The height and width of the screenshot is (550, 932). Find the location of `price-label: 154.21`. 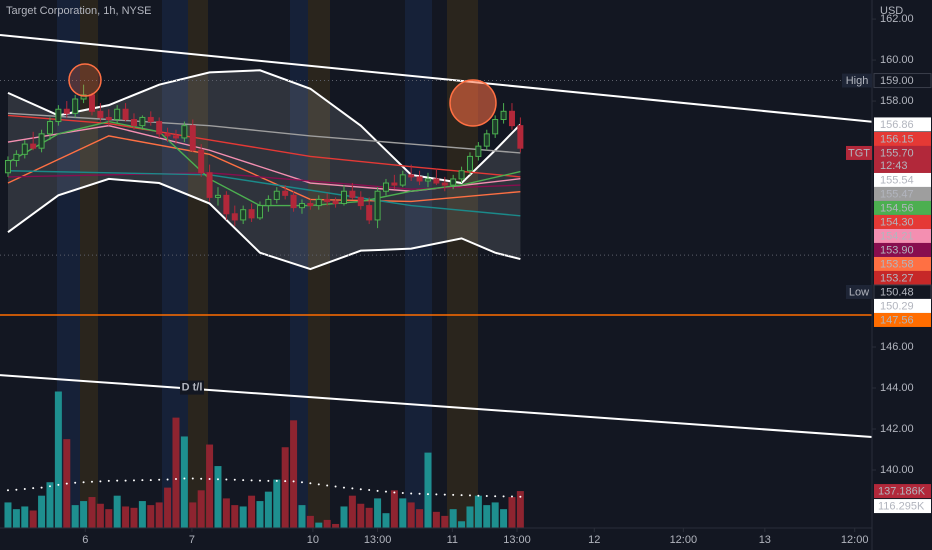

price-label: 154.21 is located at coordinates (897, 236).